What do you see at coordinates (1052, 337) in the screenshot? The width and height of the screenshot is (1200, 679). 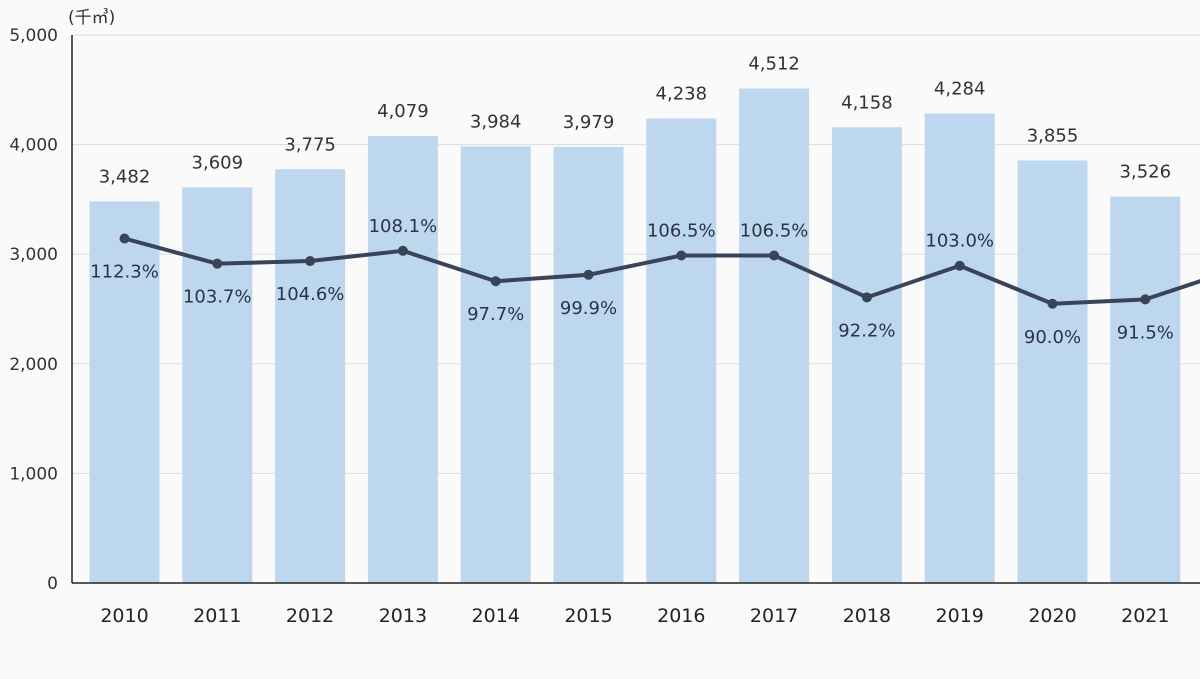 I see `ratio-label: 90.0%` at bounding box center [1052, 337].